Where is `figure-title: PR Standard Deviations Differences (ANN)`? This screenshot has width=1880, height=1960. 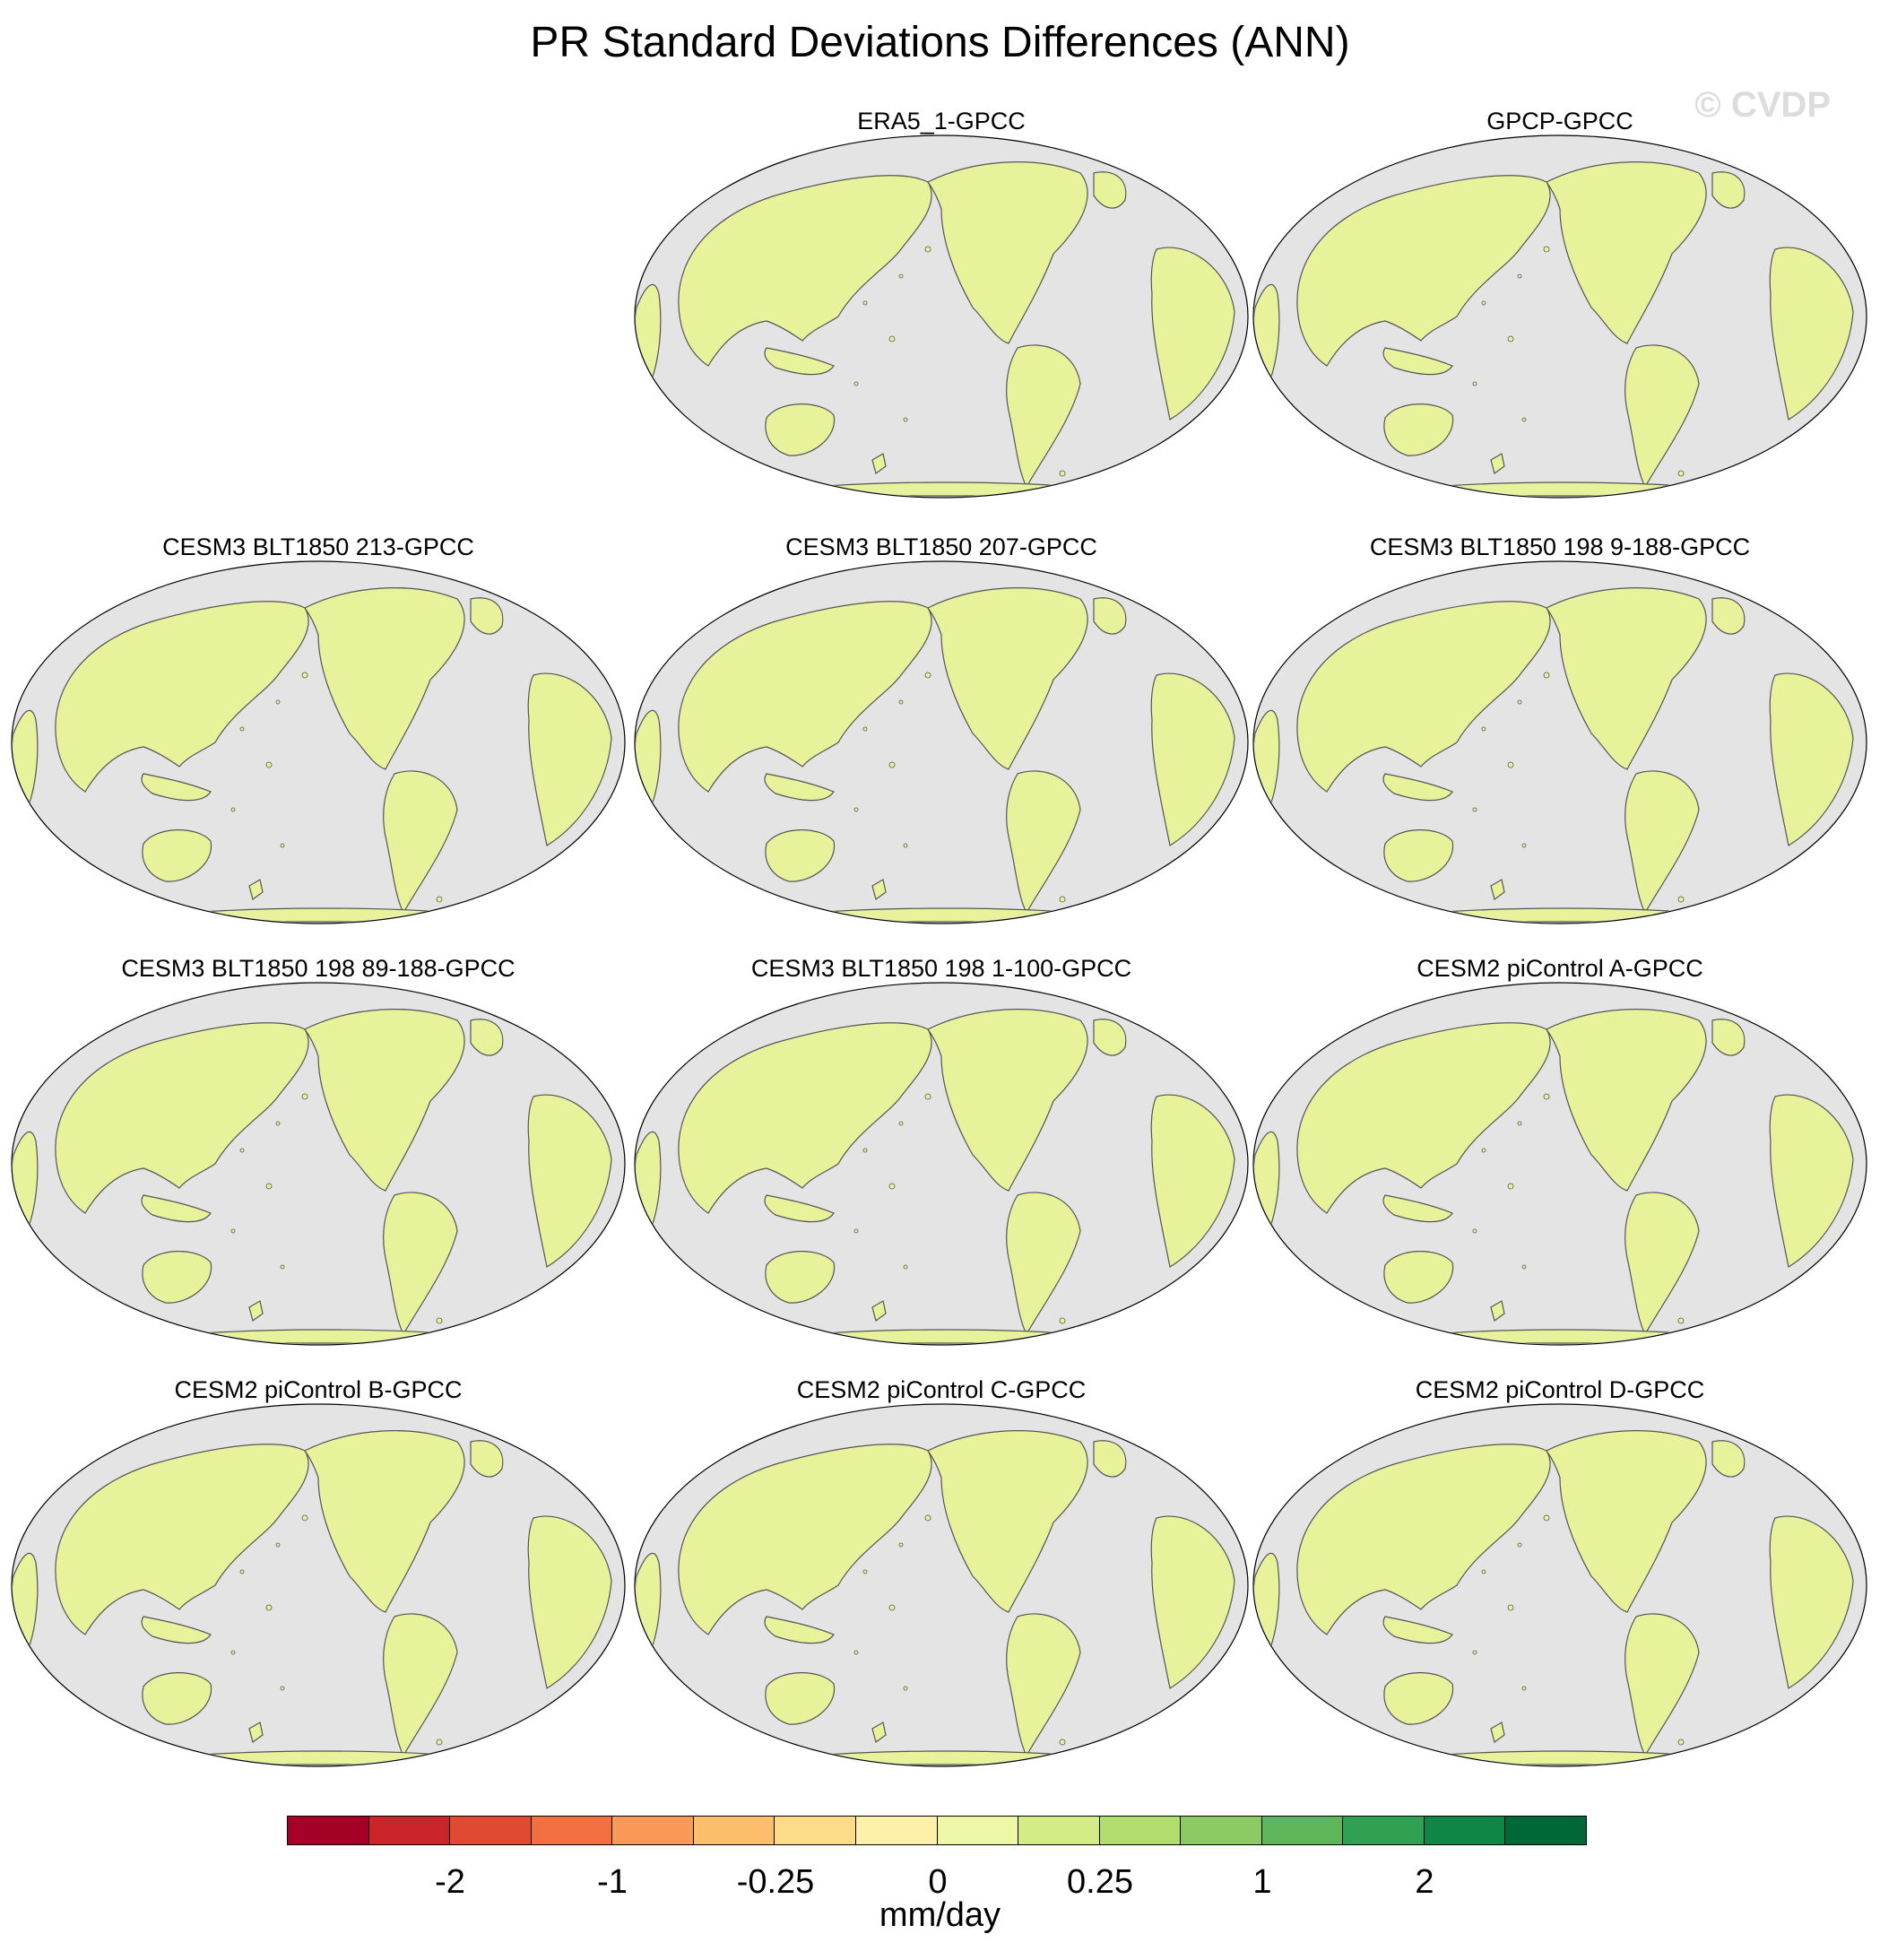 figure-title: PR Standard Deviations Differences (ANN) is located at coordinates (940, 42).